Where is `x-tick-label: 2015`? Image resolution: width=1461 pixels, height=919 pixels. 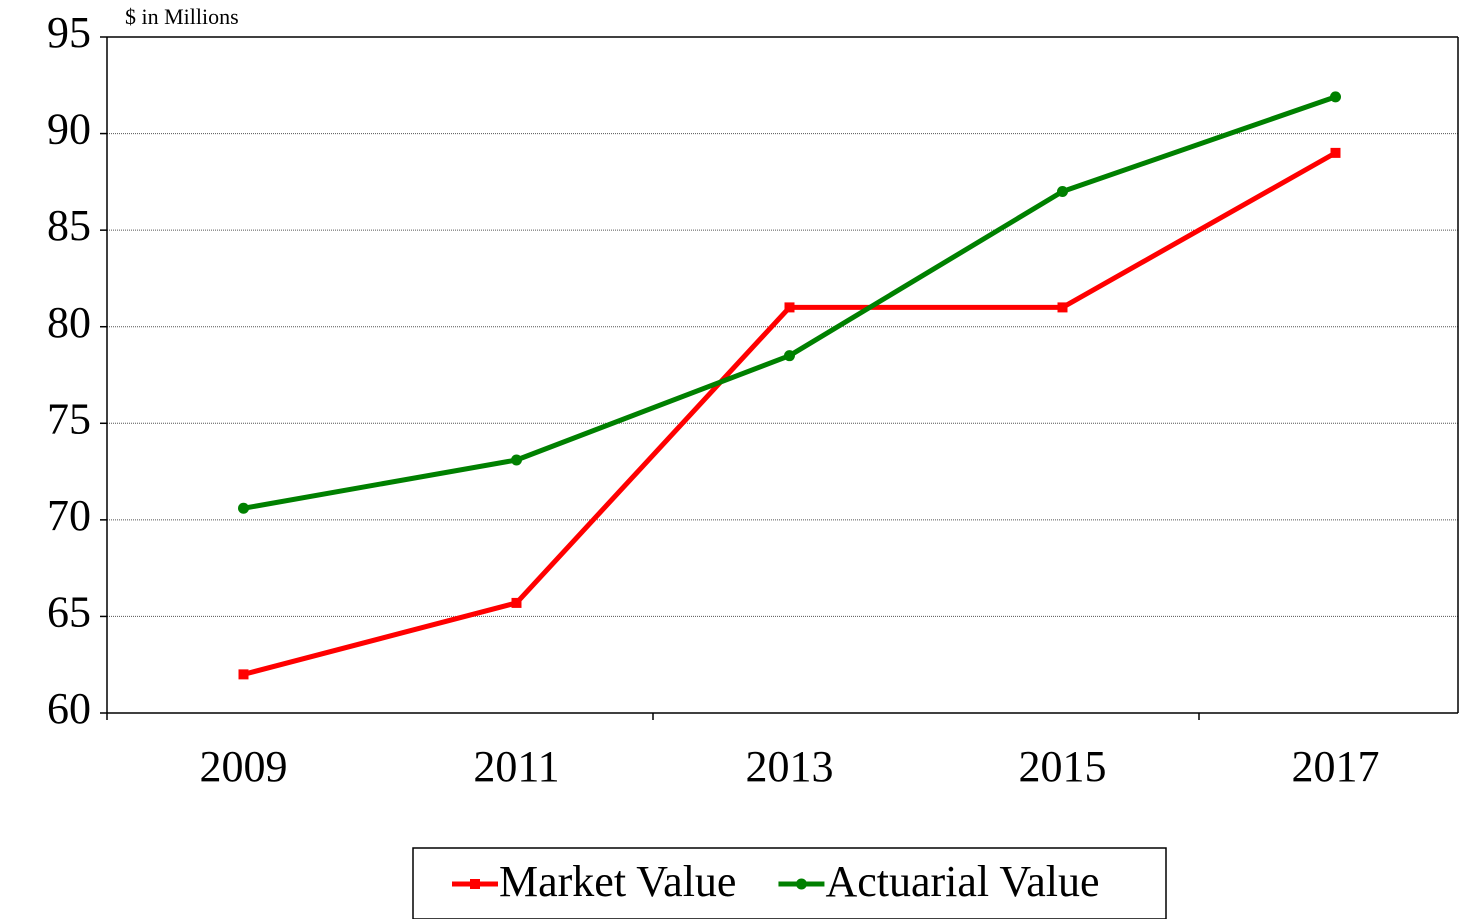
x-tick-label: 2015 is located at coordinates (1063, 766).